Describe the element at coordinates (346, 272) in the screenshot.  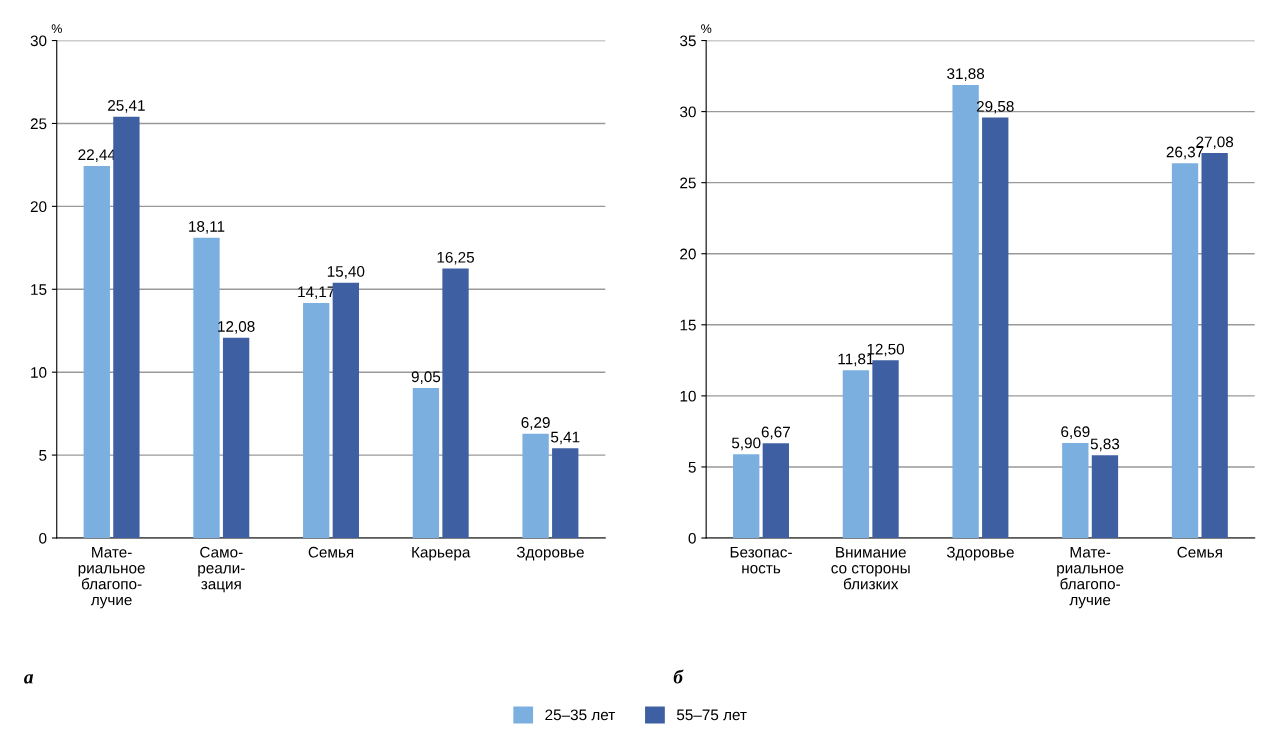
I see `data-label: 15,40` at that location.